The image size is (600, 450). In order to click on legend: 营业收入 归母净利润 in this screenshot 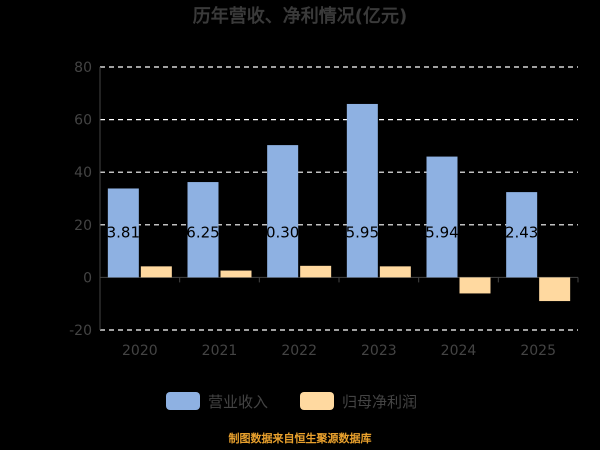, I will do `click(291, 401)`.